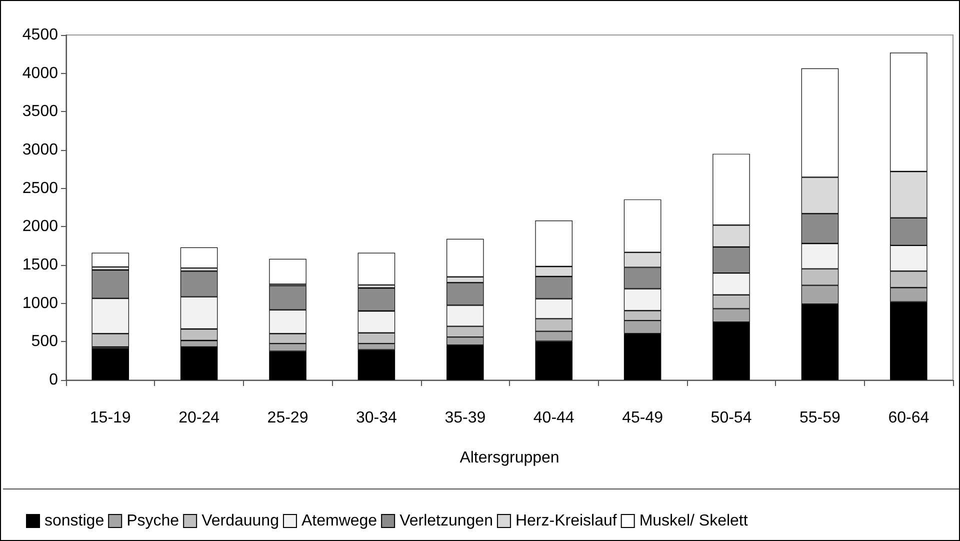  What do you see at coordinates (74, 521) in the screenshot?
I see `legend-label: sonstige` at bounding box center [74, 521].